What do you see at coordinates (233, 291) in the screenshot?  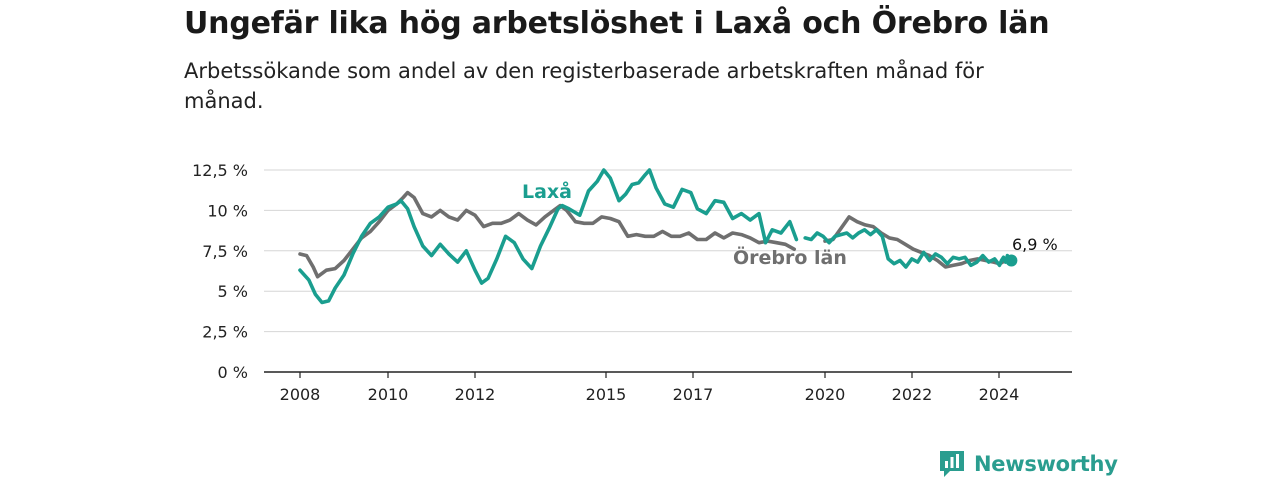 I see `y-tick-label: 5 %` at bounding box center [233, 291].